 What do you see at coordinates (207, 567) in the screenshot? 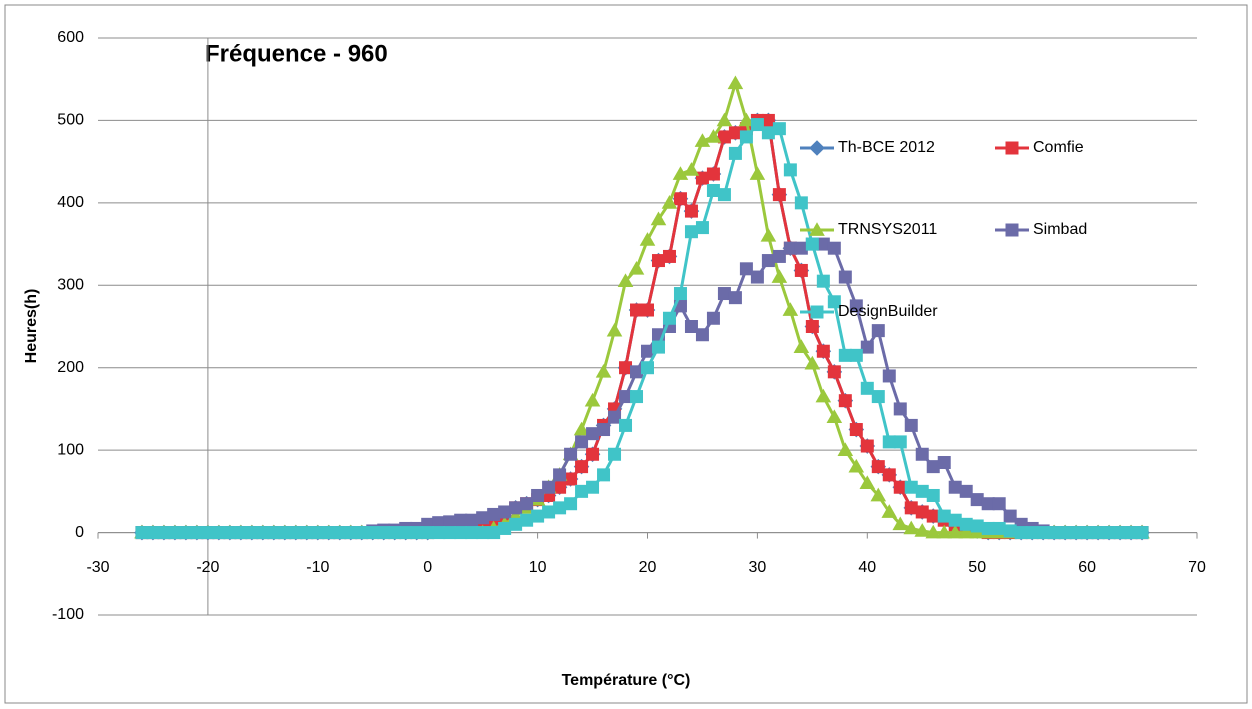
I see `x-tick-label: -20` at bounding box center [207, 567].